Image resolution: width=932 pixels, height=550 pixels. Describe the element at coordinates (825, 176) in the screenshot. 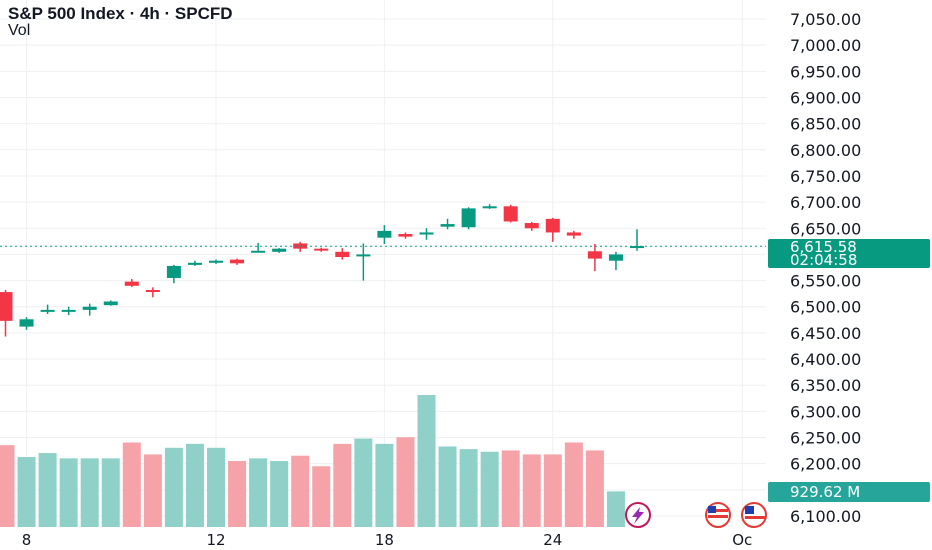

I see `y-tick-label: 6,750.00` at that location.